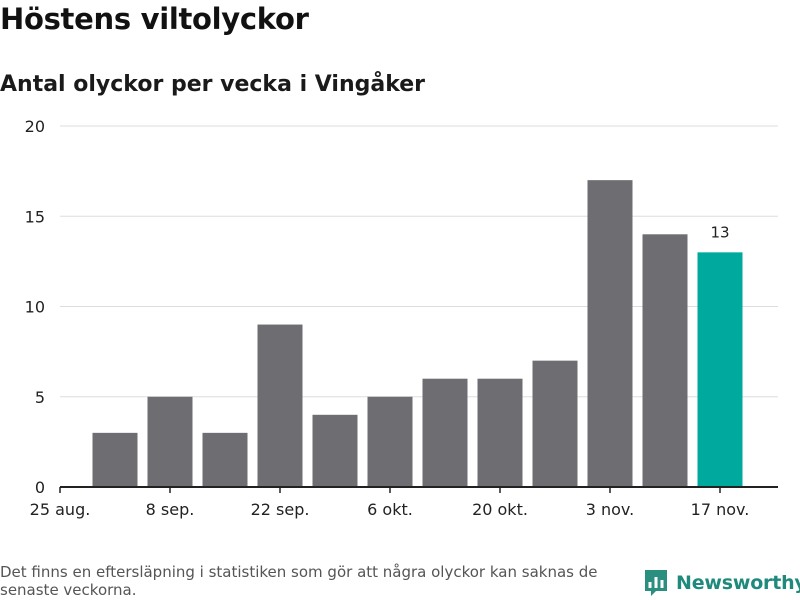  Describe the element at coordinates (35, 216) in the screenshot. I see `y-tick-label: 15` at that location.